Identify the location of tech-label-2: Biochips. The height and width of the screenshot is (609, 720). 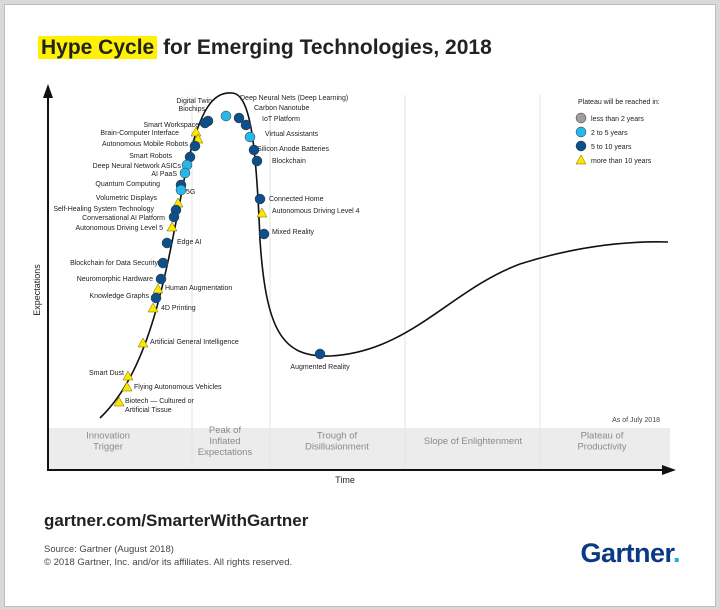
(192, 109).